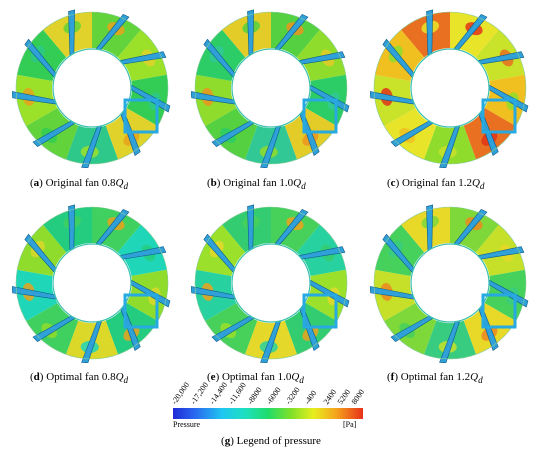 Image resolution: width=550 pixels, height=462 pixels. I want to click on caption-b: (b) Original fan 1.0Qd, so click(256, 184).